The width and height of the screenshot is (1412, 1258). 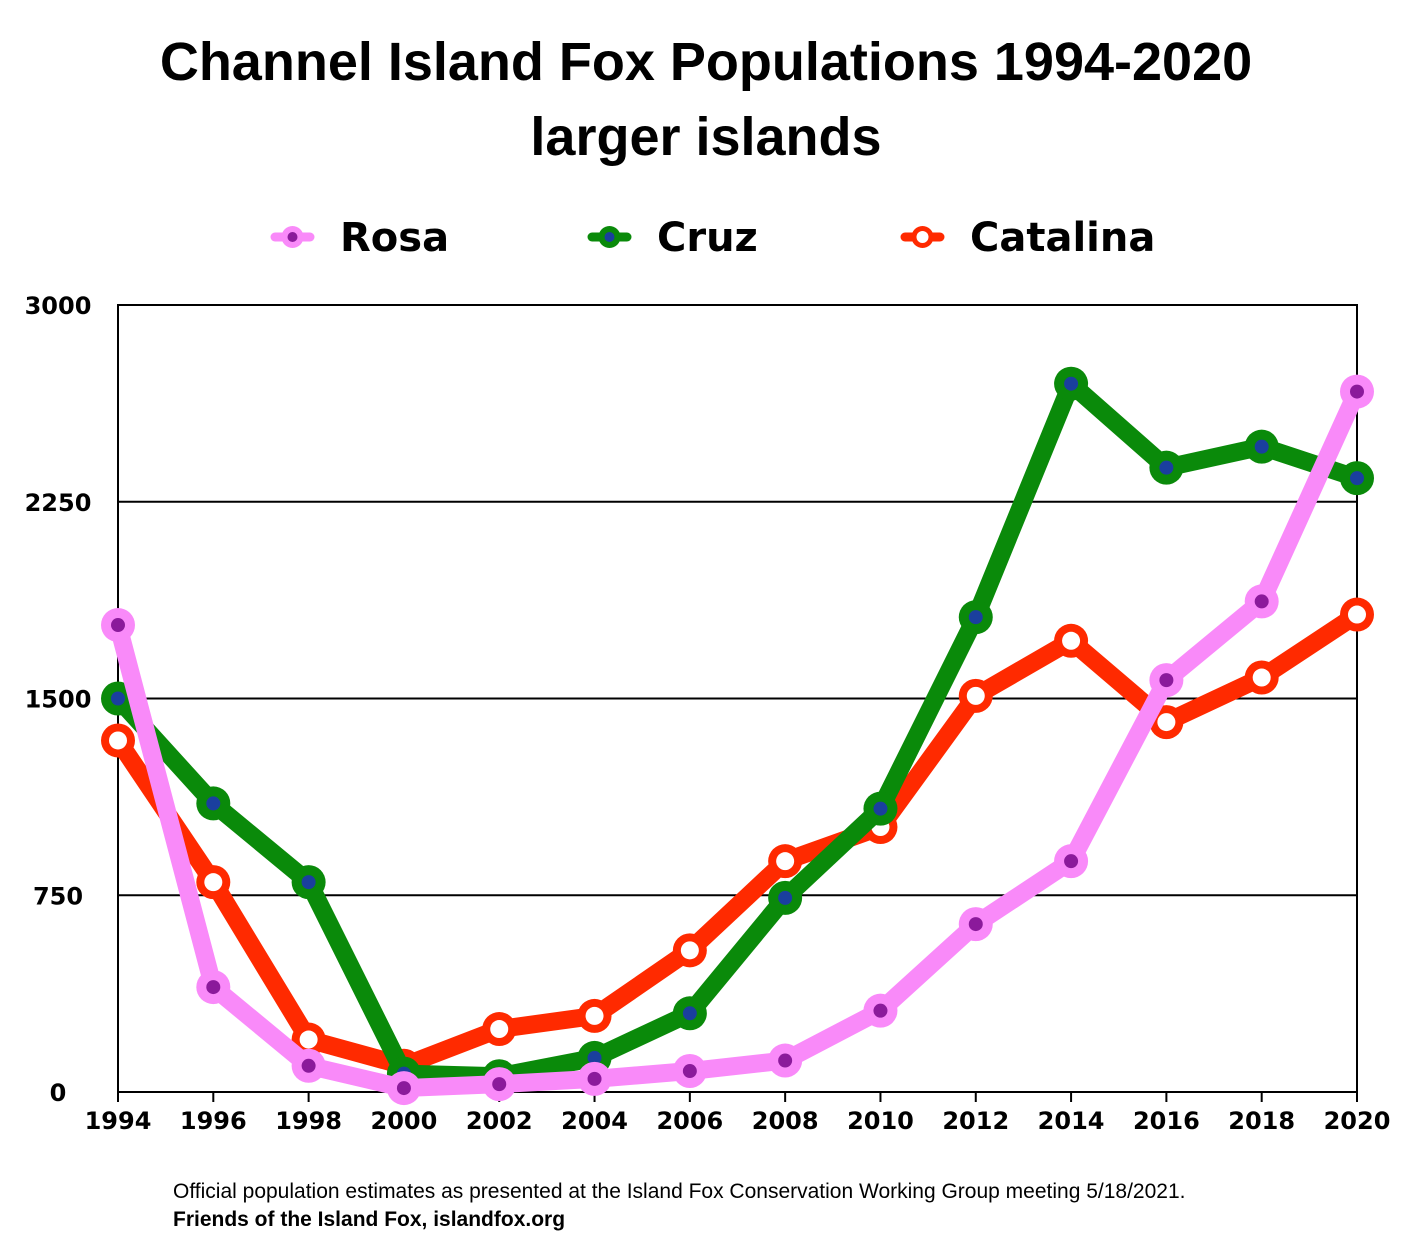 I want to click on data-point-rosa-2018, so click(x=1261, y=601).